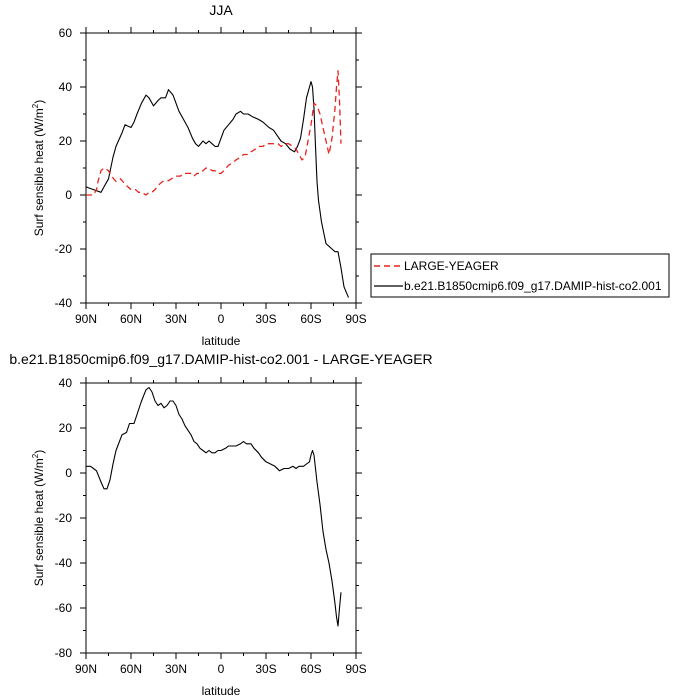 The height and width of the screenshot is (700, 700). Describe the element at coordinates (451, 266) in the screenshot. I see `legend-label-large-yeager: LARGE-YEAGER` at that location.